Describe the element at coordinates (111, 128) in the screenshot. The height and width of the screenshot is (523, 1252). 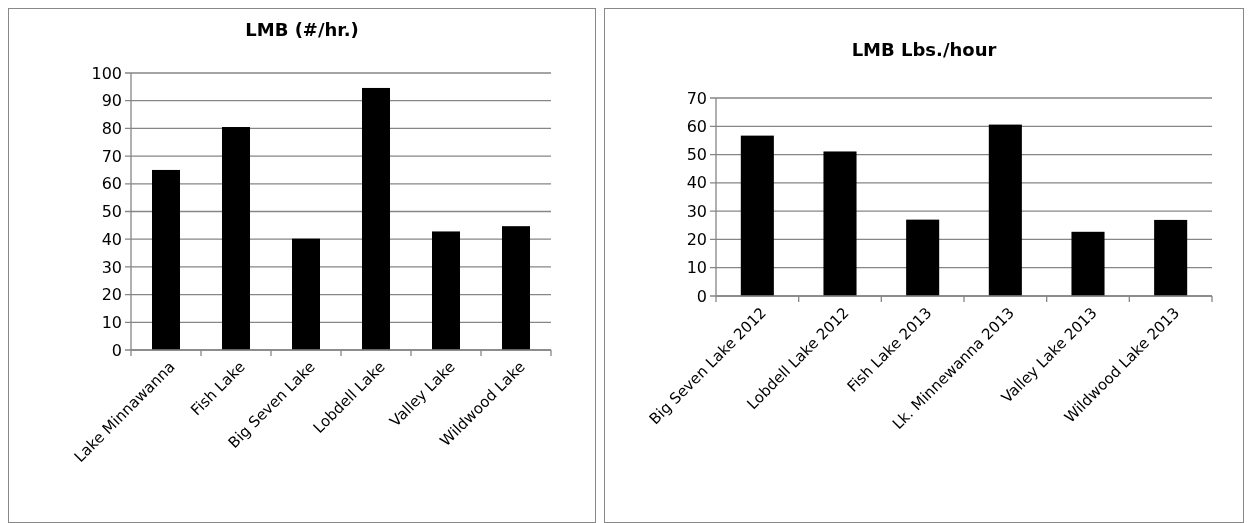
I see `y-tick-label: 80` at that location.